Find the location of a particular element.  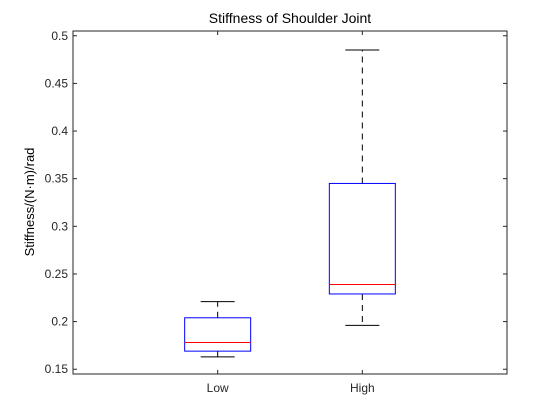

y-tick-label: 0.25 is located at coordinates (57, 274).